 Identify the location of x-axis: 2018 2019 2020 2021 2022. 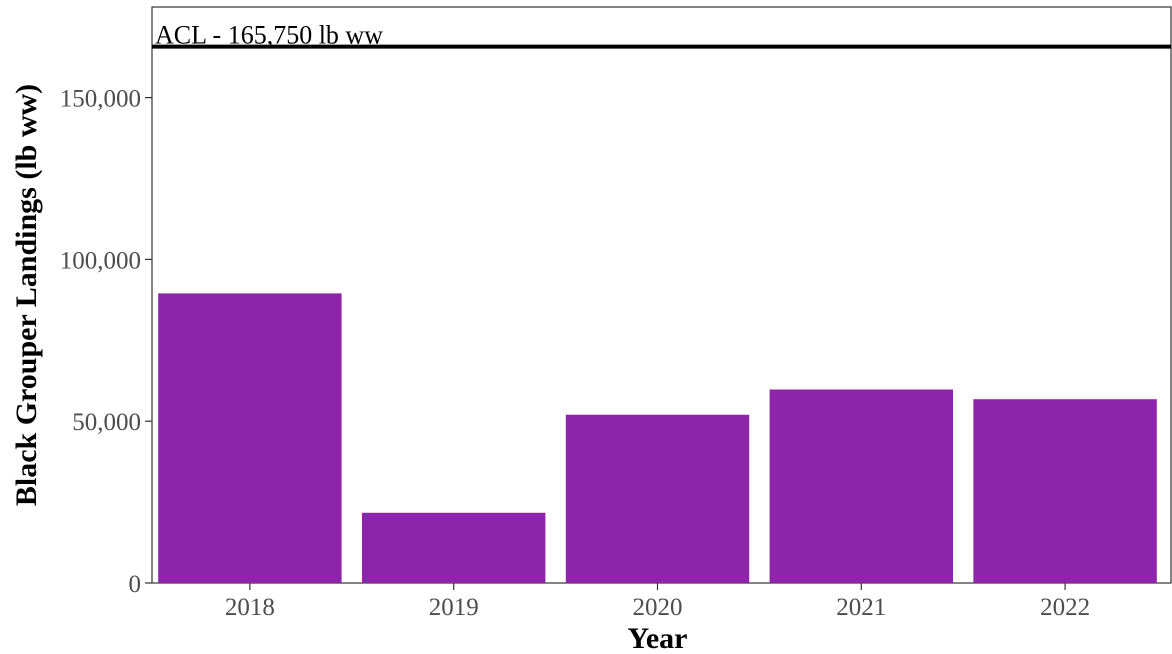
(657, 602).